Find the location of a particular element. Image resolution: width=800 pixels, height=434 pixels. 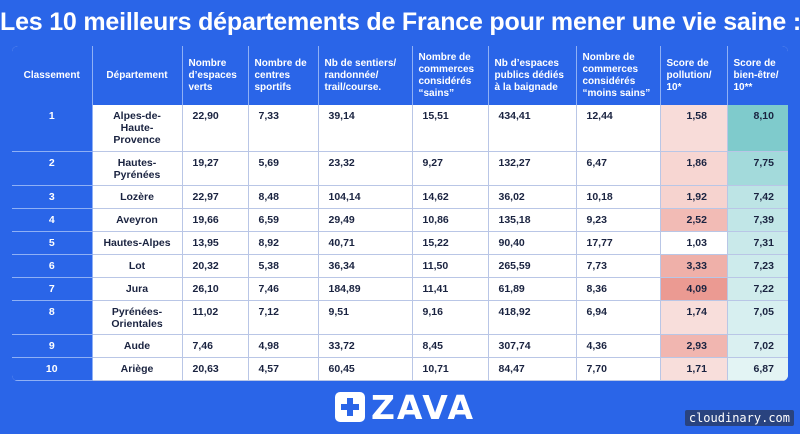

rank-cell: 7 is located at coordinates (52, 289).